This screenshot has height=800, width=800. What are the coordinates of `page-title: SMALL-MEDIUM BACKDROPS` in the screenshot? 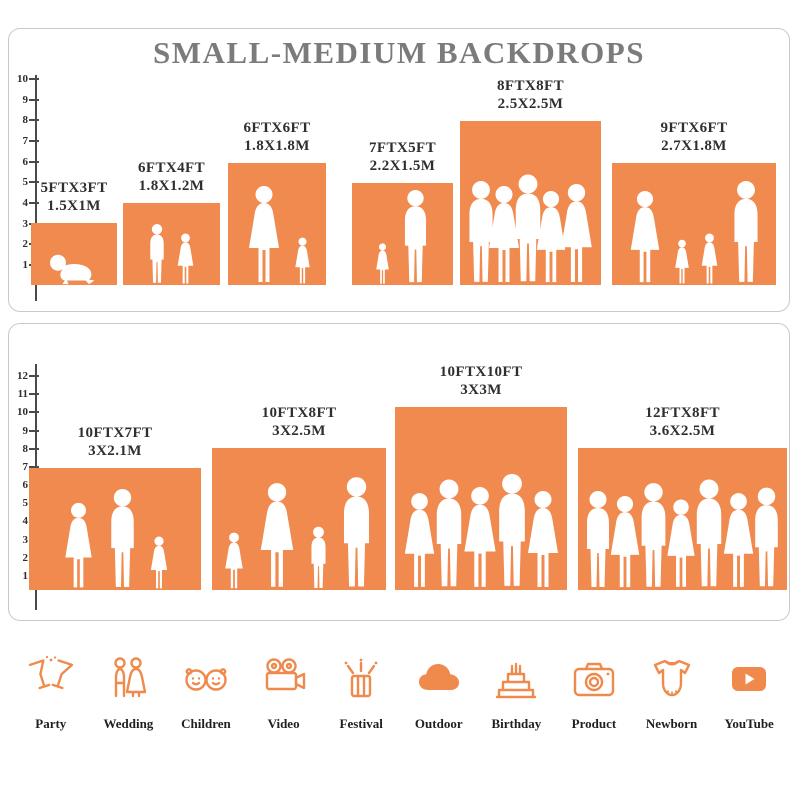 It's located at (399, 52).